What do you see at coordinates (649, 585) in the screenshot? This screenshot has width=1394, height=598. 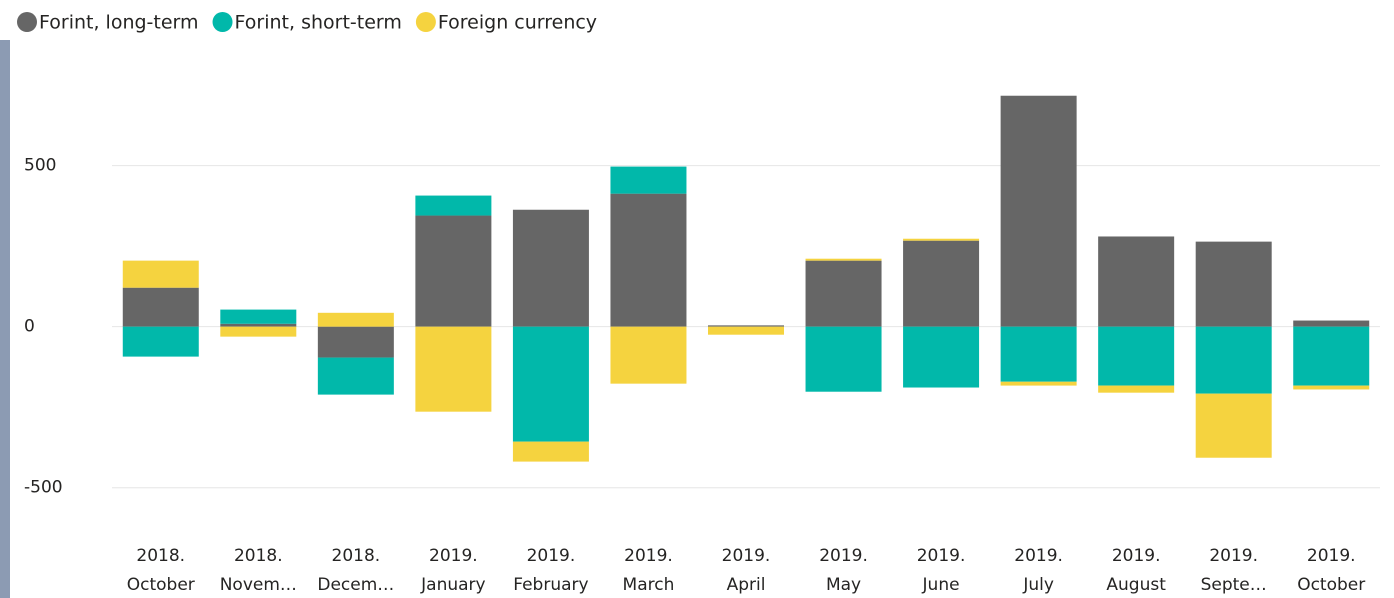 I see `x-tick-label-line: March` at bounding box center [649, 585].